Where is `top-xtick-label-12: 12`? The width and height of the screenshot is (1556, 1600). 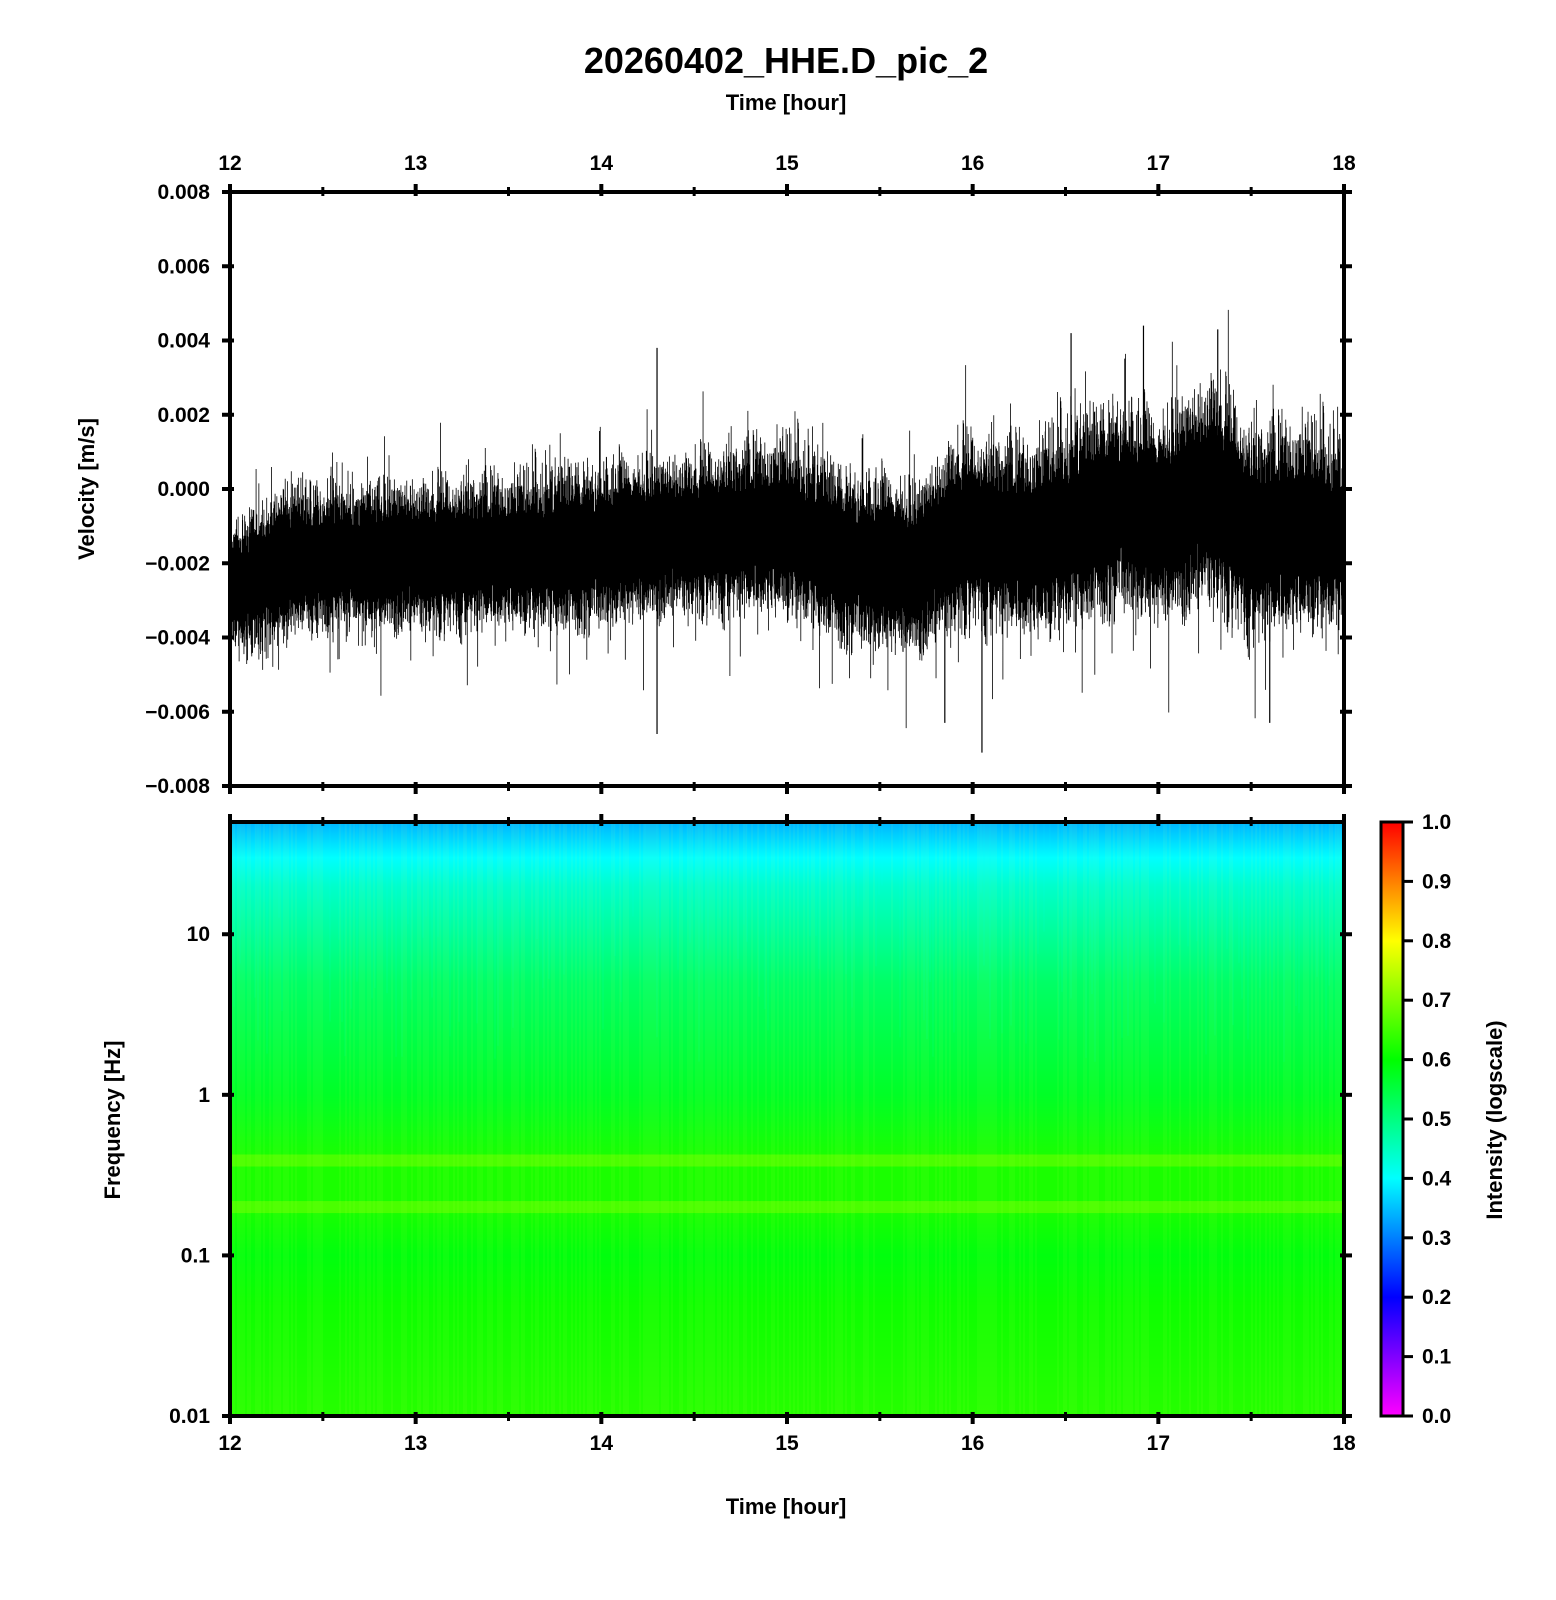 top-xtick-label-12: 12 is located at coordinates (229, 163).